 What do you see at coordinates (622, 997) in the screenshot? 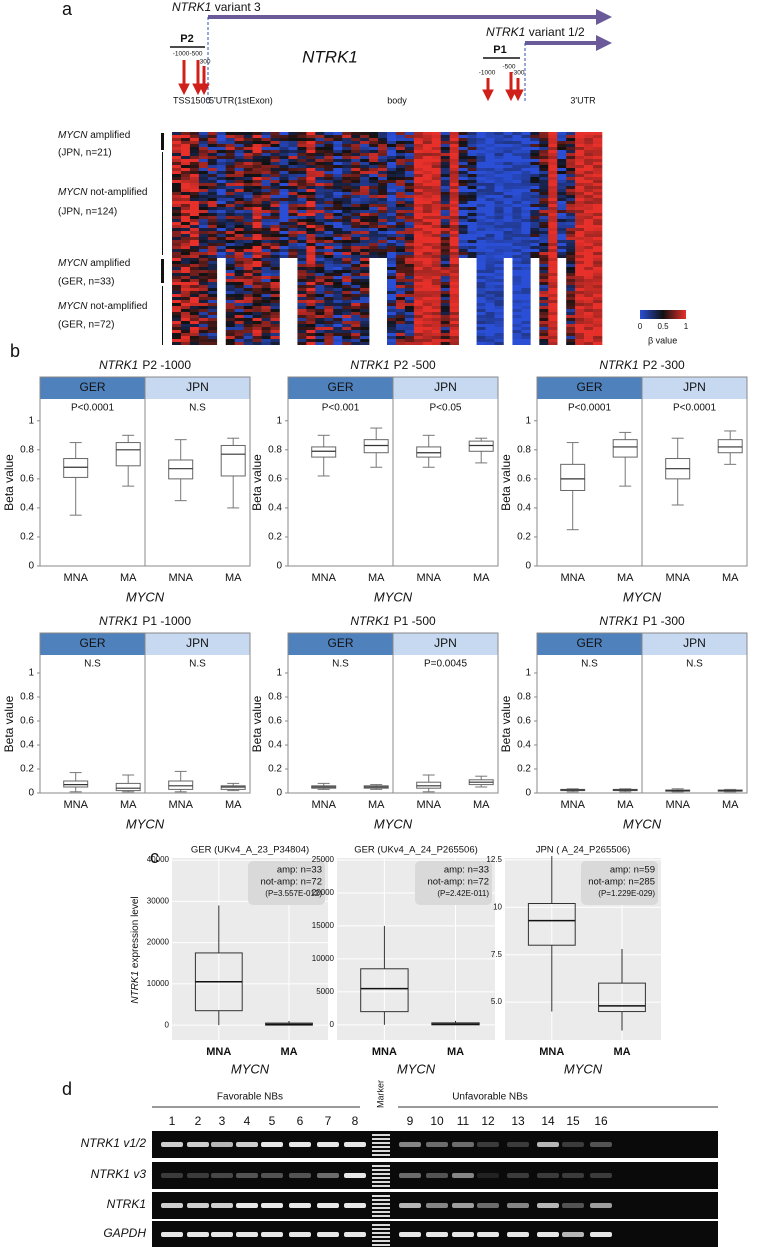
I see `box` at bounding box center [622, 997].